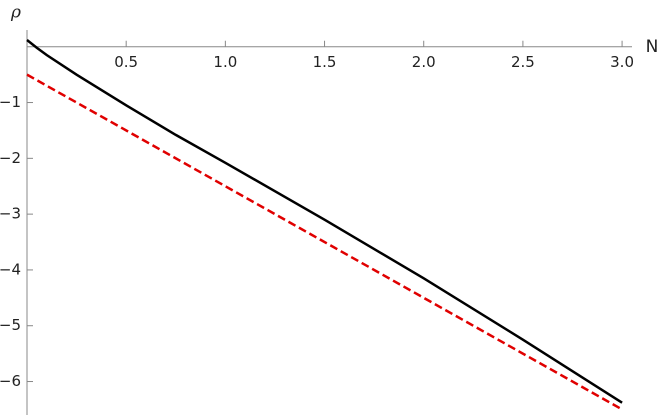  What do you see at coordinates (523, 62) in the screenshot?
I see `x-tick-label: 2.5` at bounding box center [523, 62].